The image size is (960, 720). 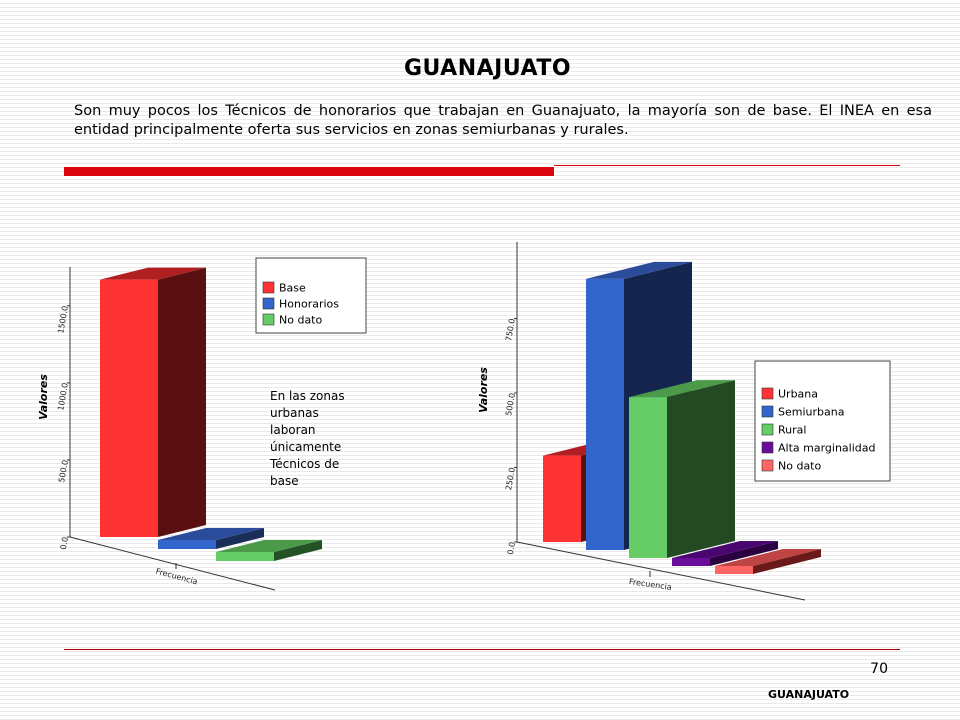 I want to click on title-underline-thin, so click(x=727, y=165).